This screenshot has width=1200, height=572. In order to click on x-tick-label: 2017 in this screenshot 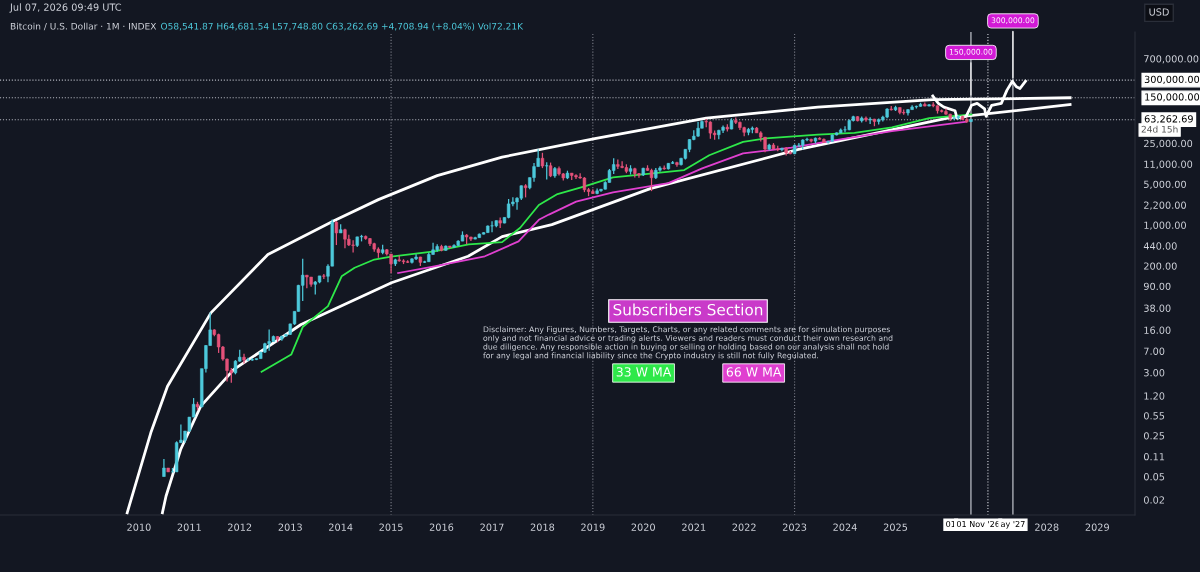, I will do `click(492, 527)`.